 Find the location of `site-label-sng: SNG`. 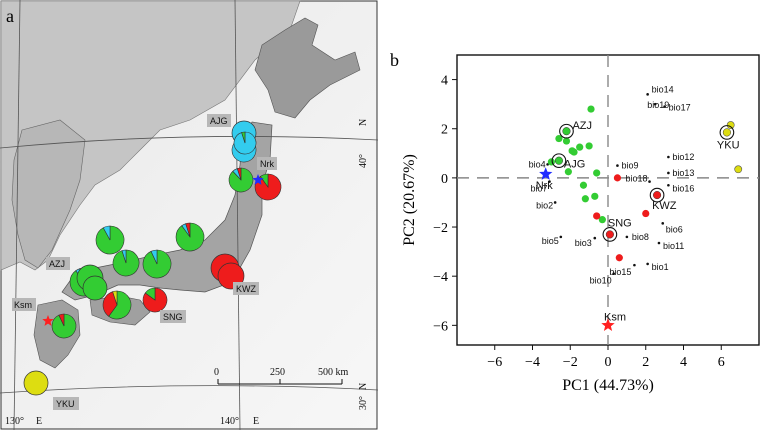

site-label-sng: SNG is located at coordinates (173, 317).